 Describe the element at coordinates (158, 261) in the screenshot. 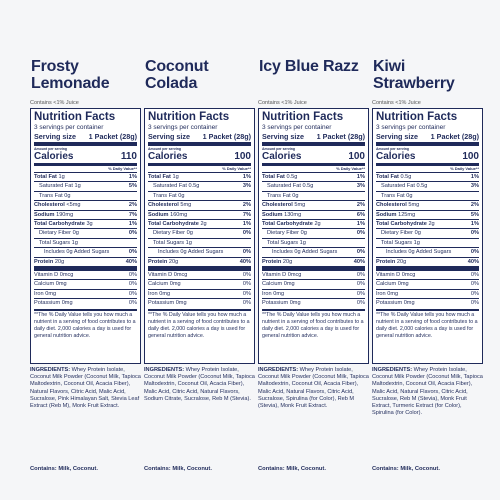

I see `nutrient-name: Protein` at that location.